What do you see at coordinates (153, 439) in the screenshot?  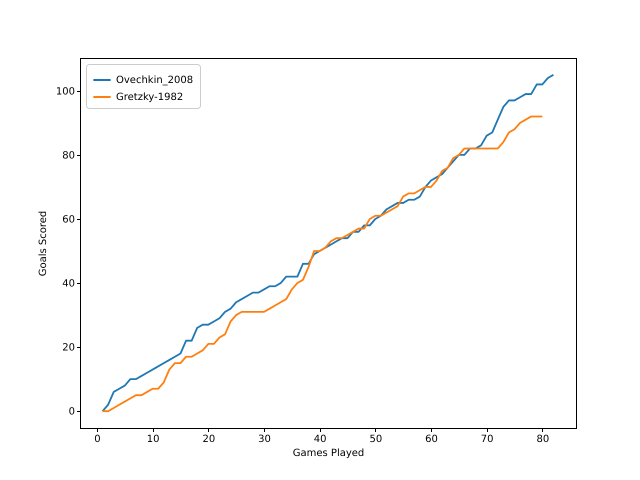 I see `x-tick-label: 10` at bounding box center [153, 439].